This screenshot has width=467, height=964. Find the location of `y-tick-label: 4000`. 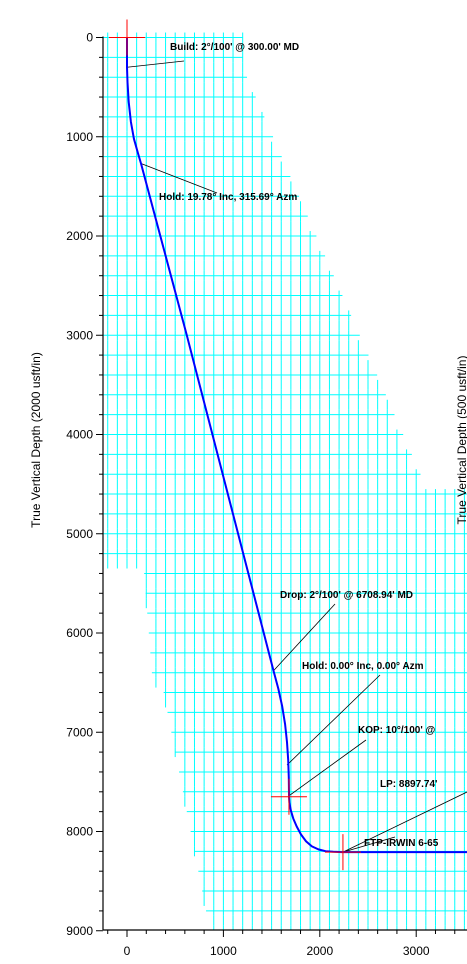

y-tick-label: 4000 is located at coordinates (79, 435).